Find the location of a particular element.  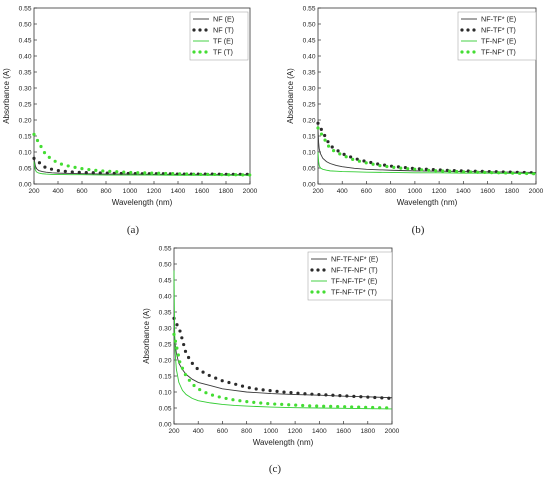

series-dots-tf-nf-t is located at coordinates (427, 151).